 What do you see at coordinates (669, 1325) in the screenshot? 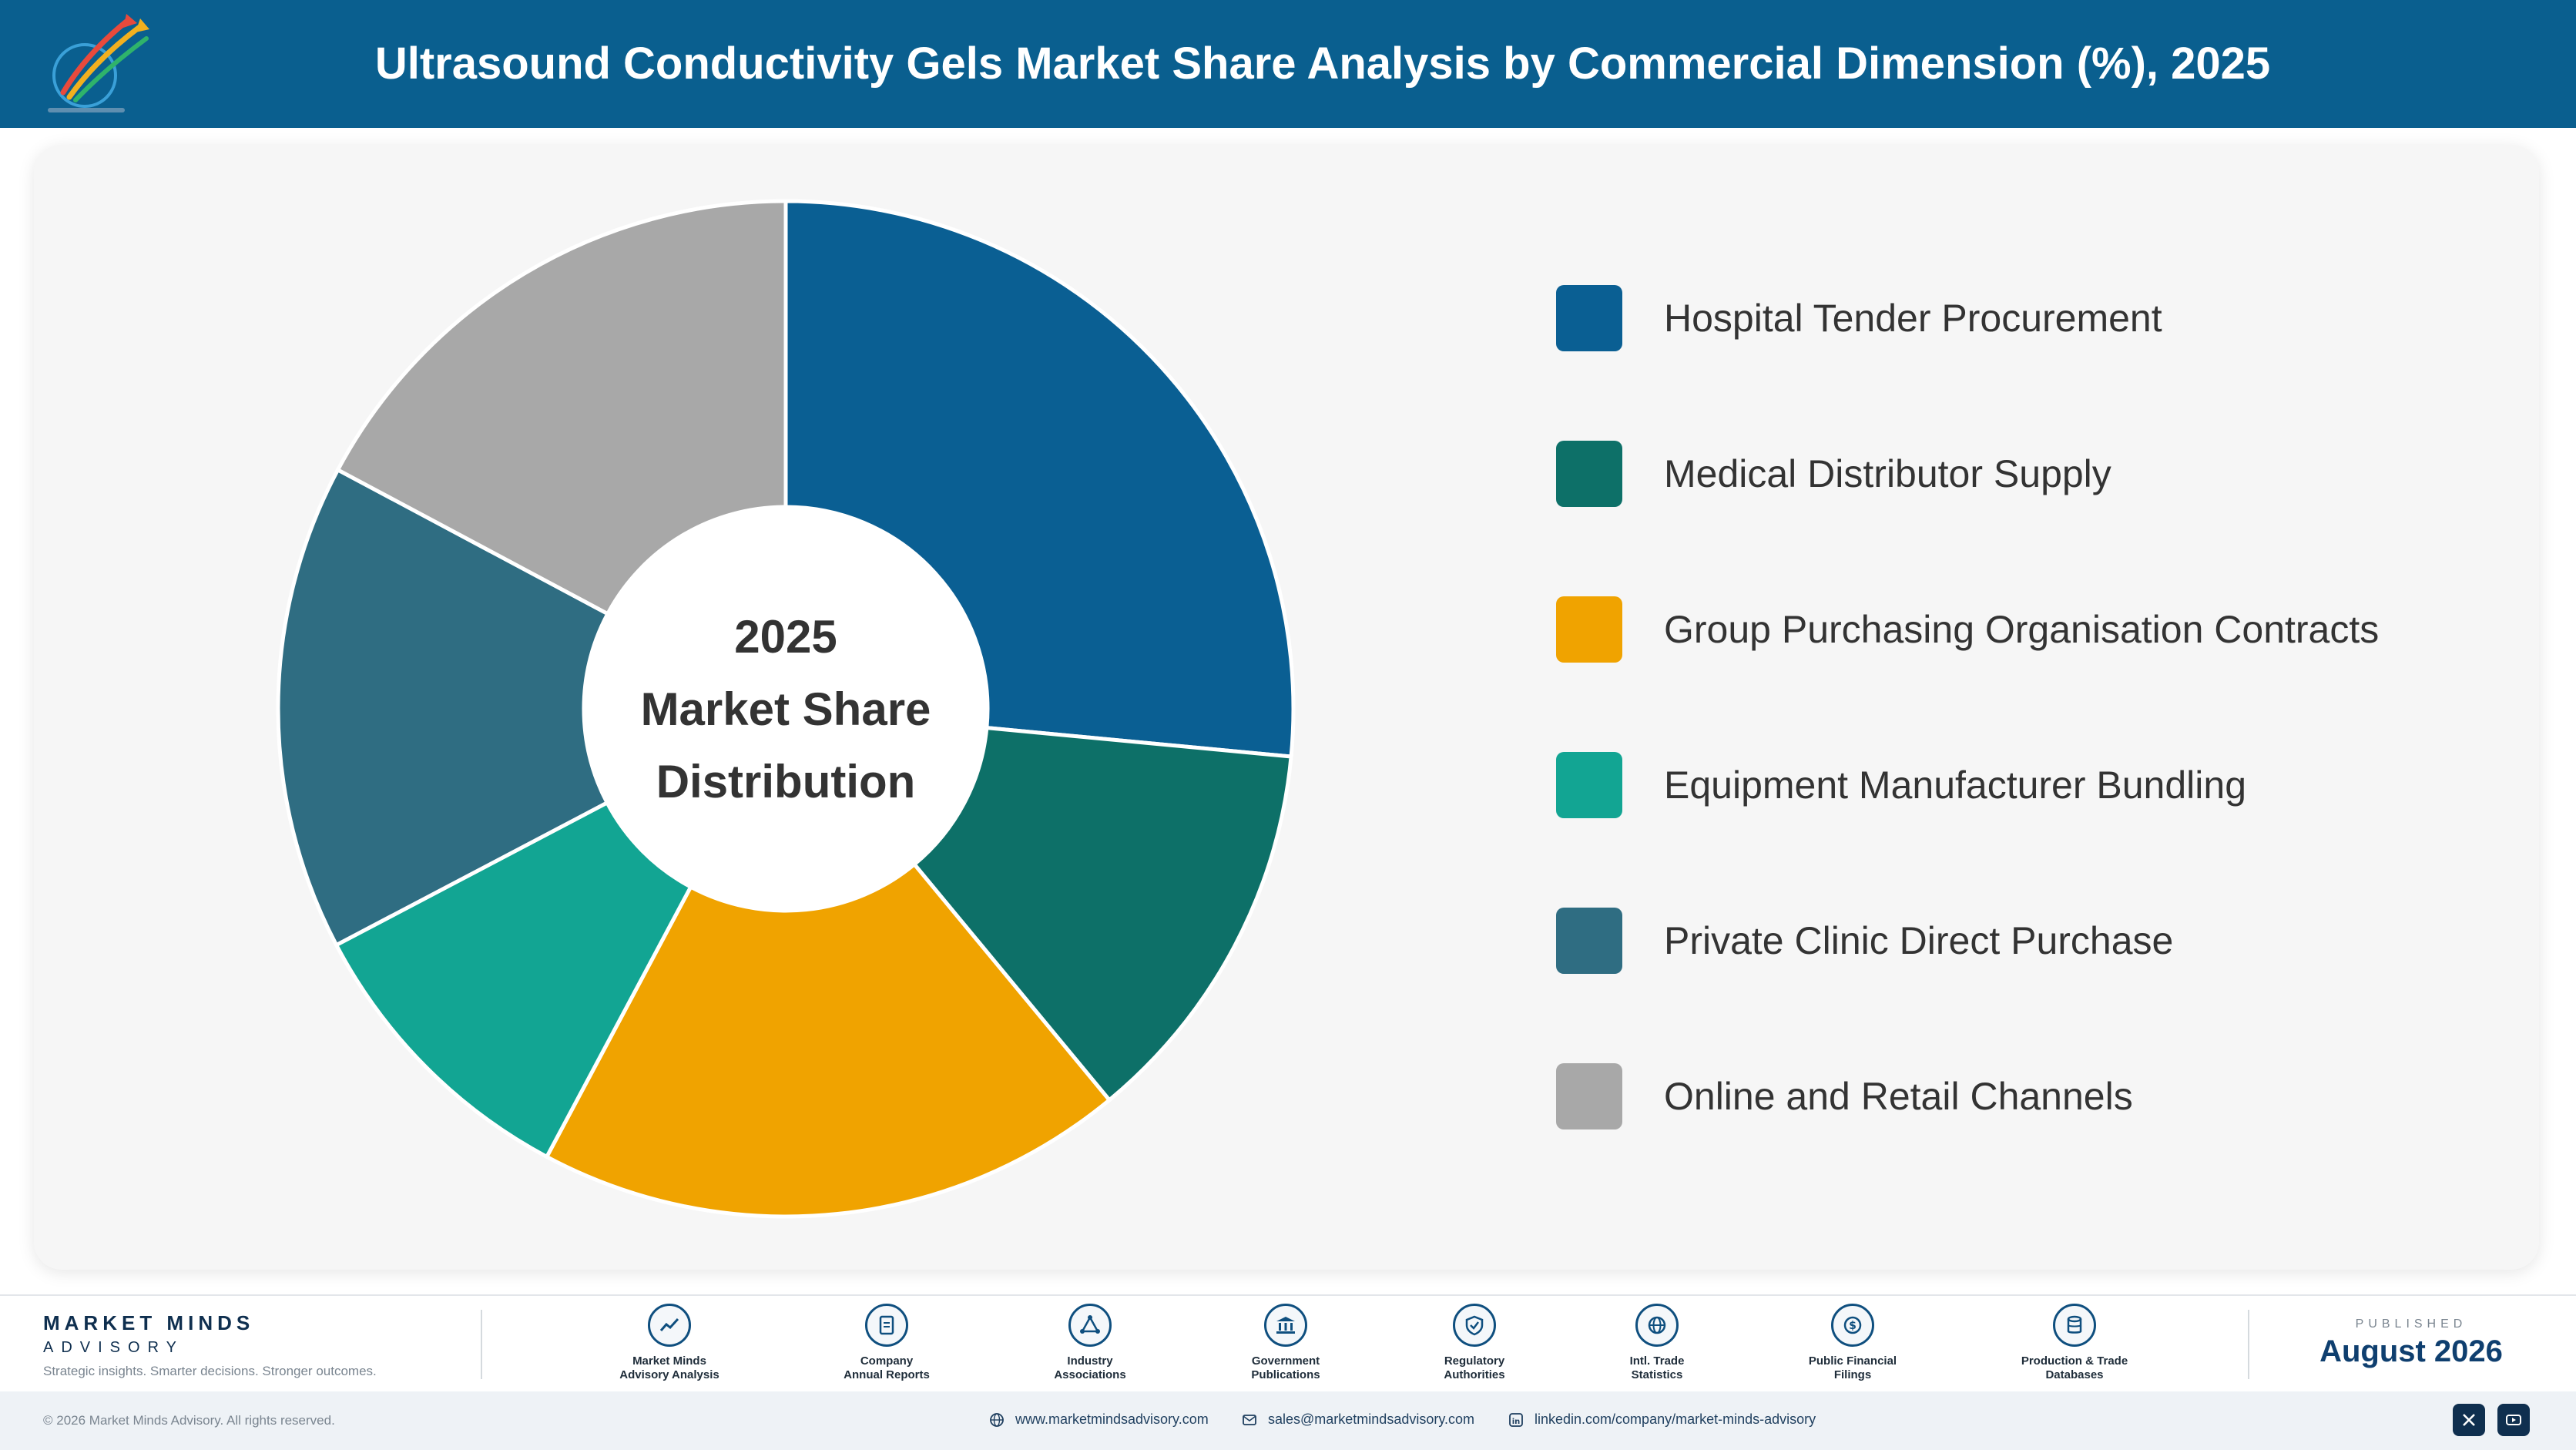
I see `chart-line-icon` at bounding box center [669, 1325].